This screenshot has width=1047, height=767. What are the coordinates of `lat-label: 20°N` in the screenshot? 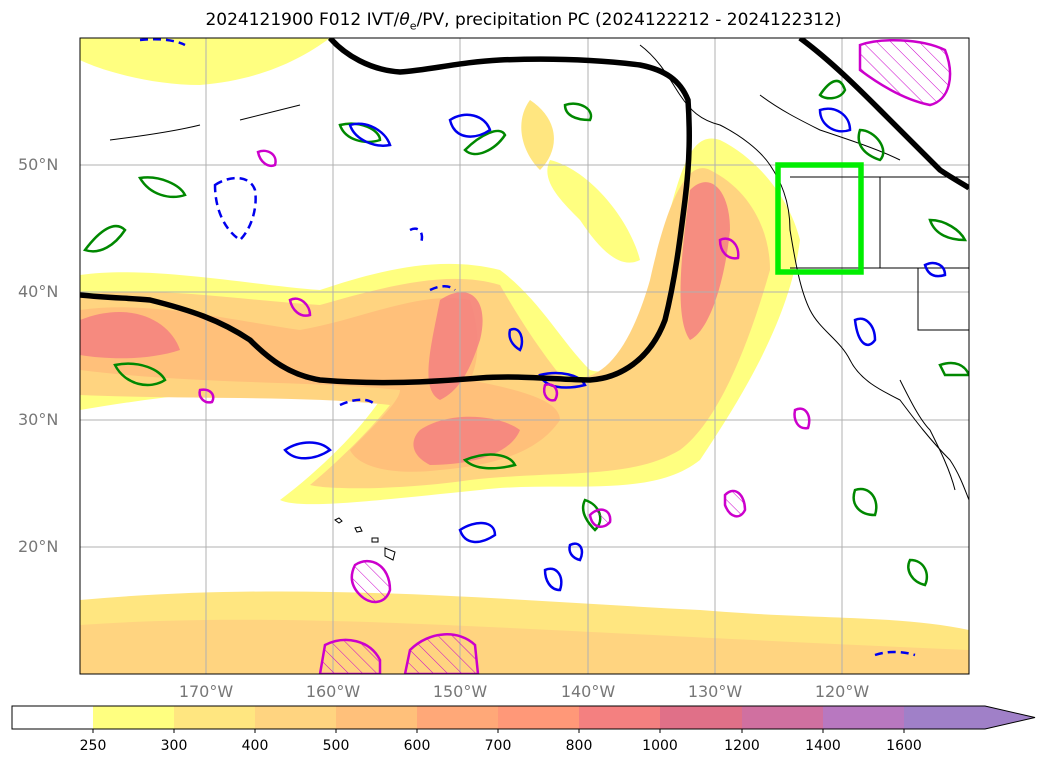 It's located at (38, 546).